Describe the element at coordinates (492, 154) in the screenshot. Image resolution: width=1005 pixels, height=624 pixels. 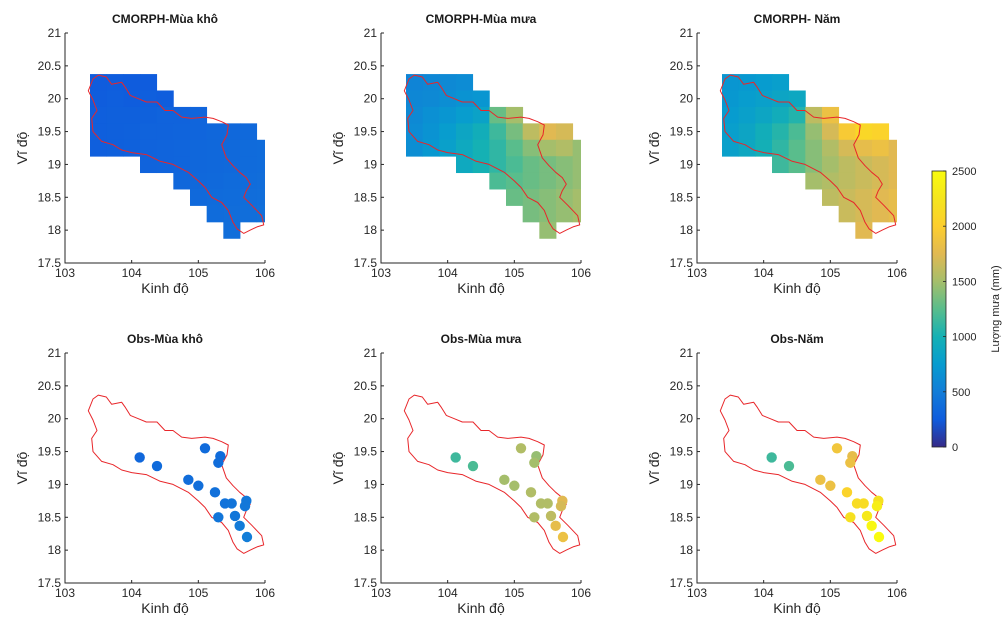
I see `province-boundary` at that location.